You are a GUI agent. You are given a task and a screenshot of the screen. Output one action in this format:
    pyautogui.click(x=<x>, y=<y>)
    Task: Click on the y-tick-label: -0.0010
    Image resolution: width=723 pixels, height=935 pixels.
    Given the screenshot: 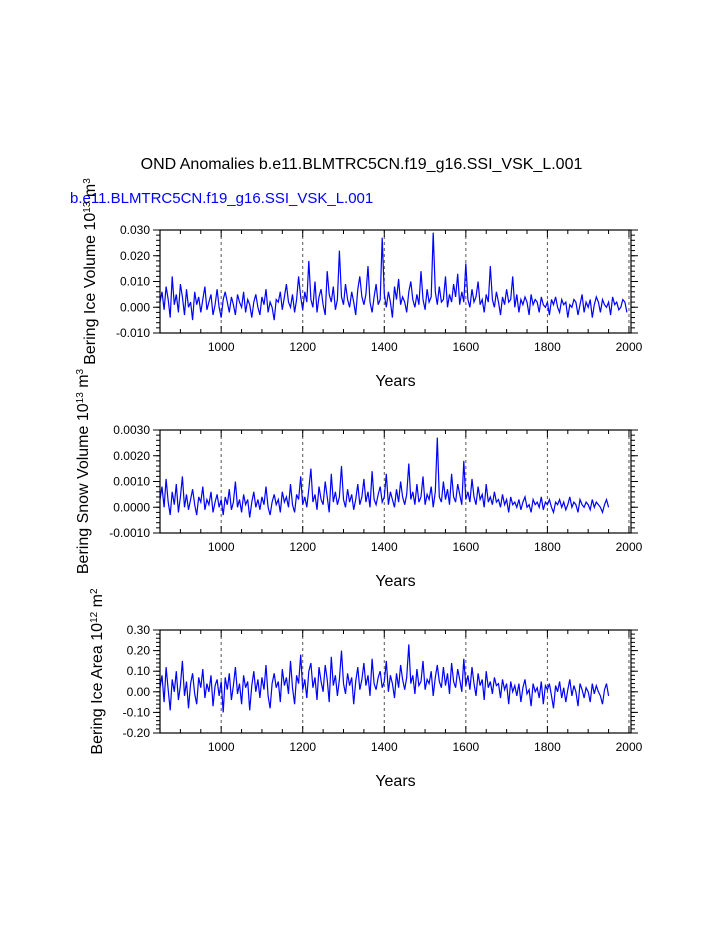 What is the action you would take?
    pyautogui.click(x=129, y=533)
    